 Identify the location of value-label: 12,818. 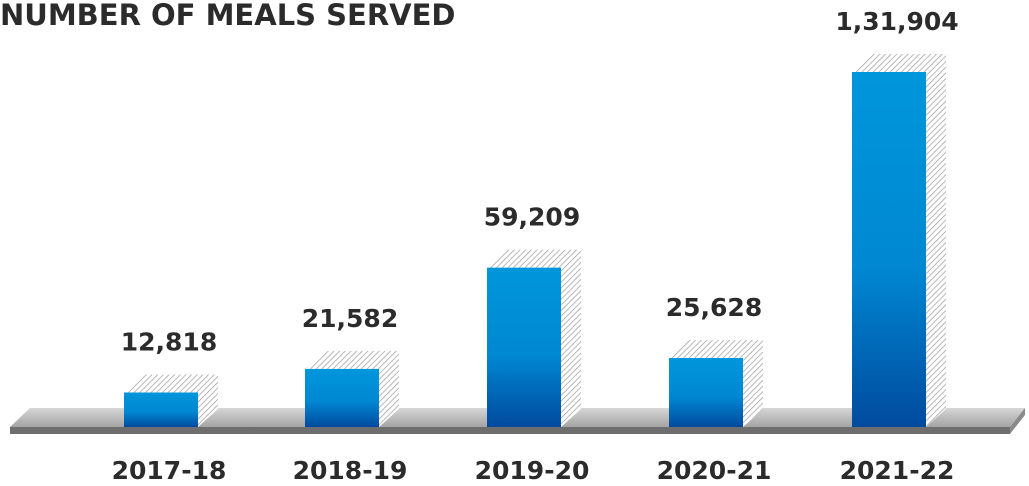
(169, 342).